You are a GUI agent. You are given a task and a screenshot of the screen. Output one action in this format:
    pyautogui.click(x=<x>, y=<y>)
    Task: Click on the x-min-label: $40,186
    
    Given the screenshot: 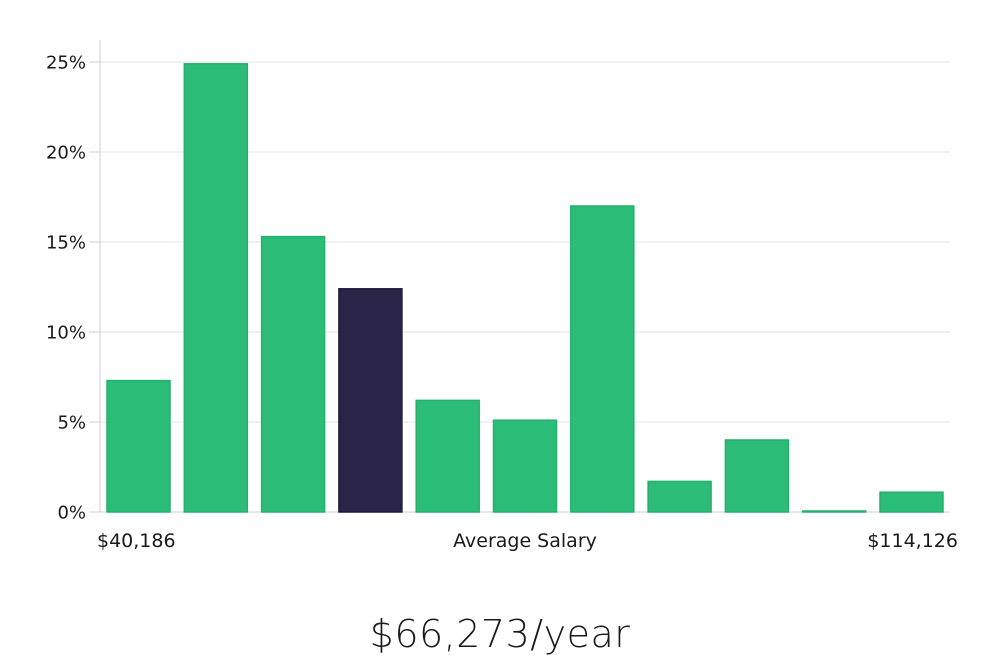 What is the action you would take?
    pyautogui.click(x=136, y=541)
    